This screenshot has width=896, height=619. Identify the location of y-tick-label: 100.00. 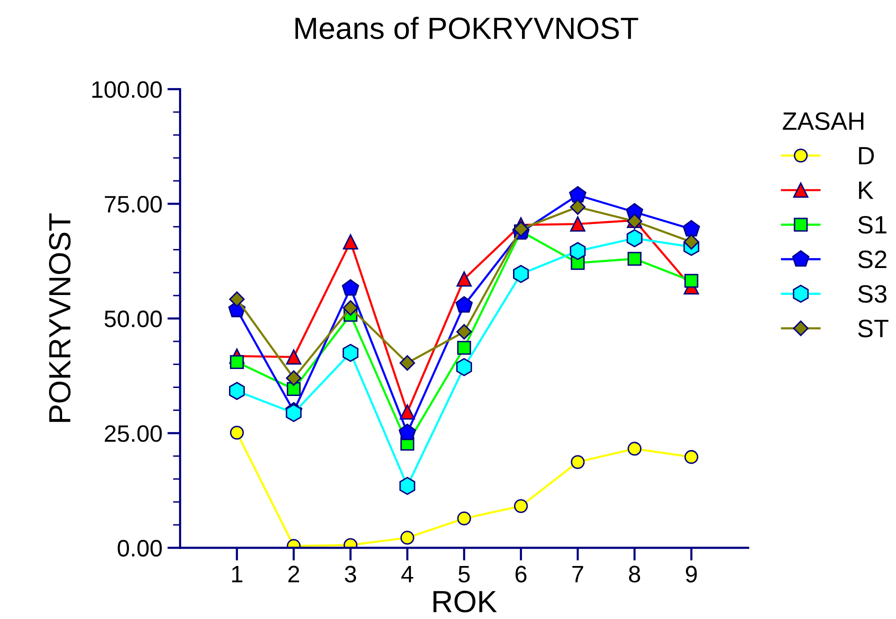
(127, 89).